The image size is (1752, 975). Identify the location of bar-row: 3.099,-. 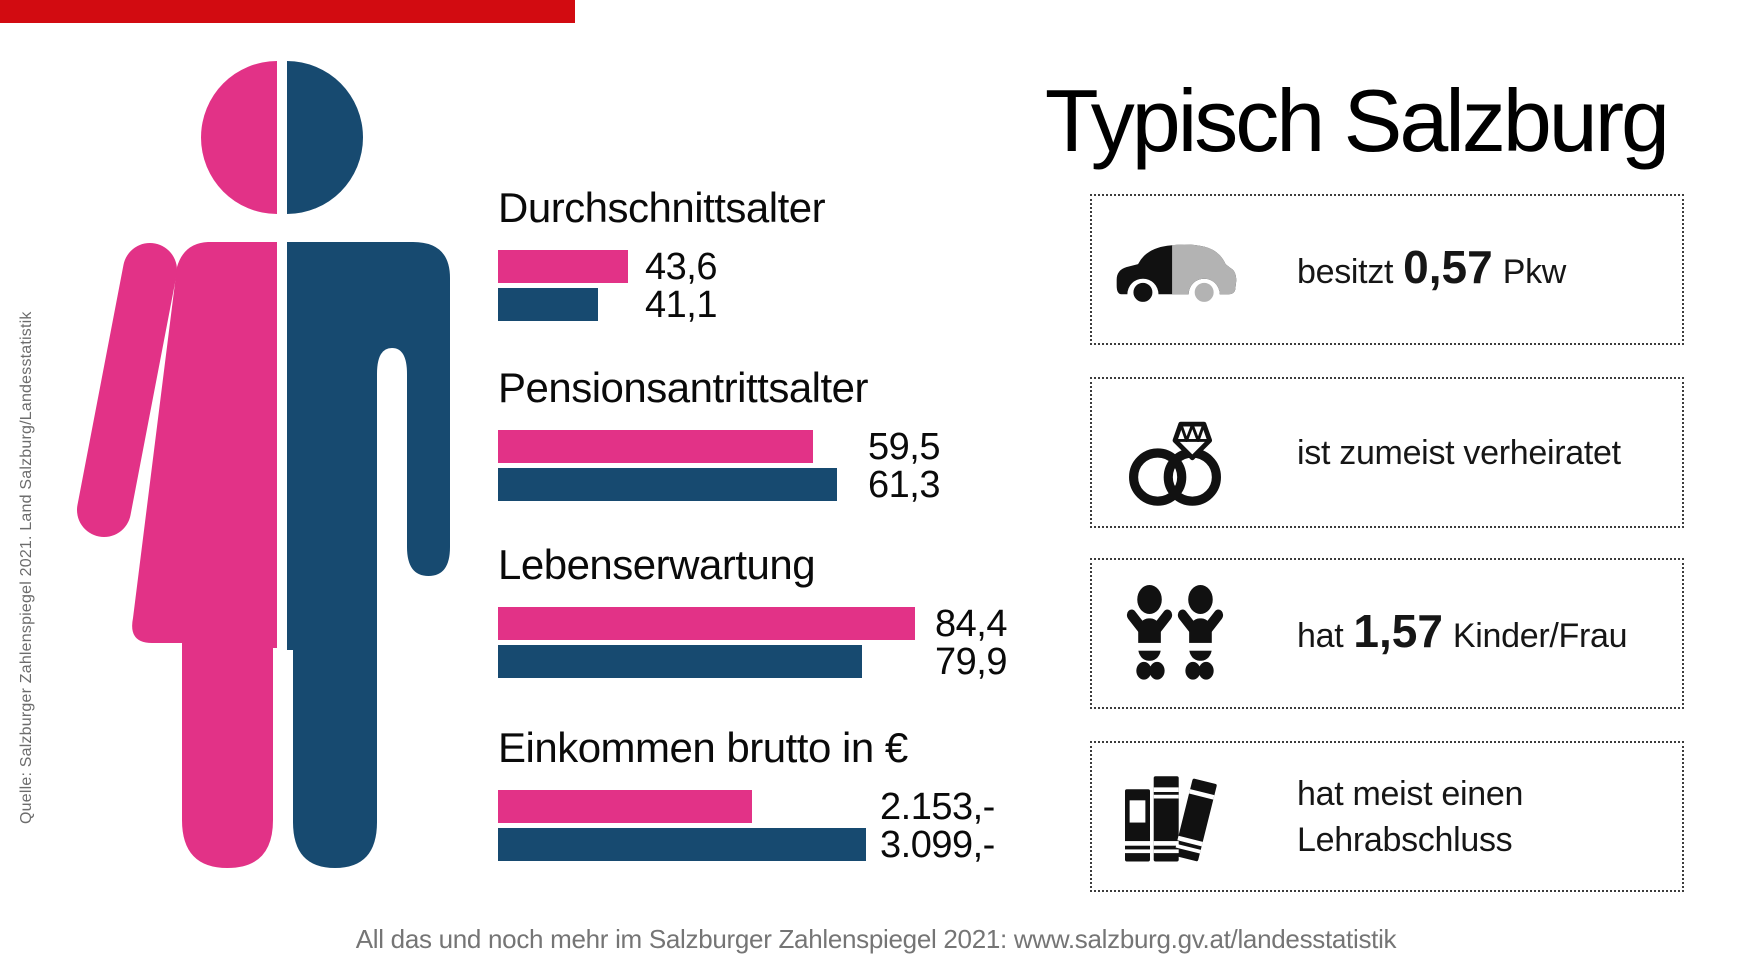
(778, 845).